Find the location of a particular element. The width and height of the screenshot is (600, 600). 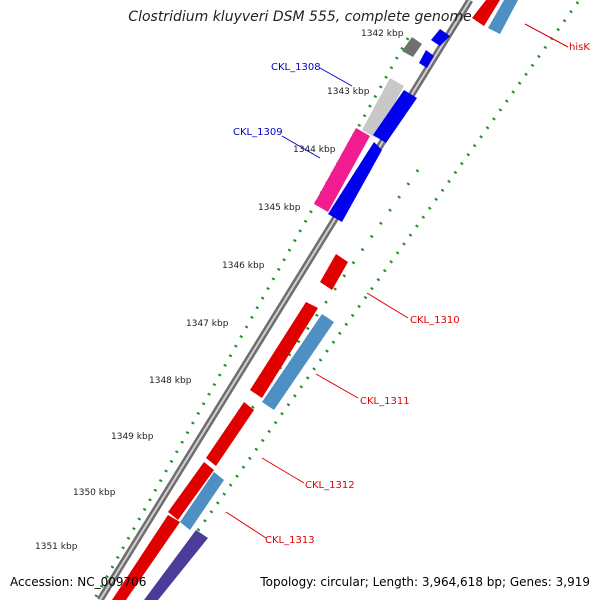

ruler-tick-label: 1348 kbp is located at coordinates (170, 381).